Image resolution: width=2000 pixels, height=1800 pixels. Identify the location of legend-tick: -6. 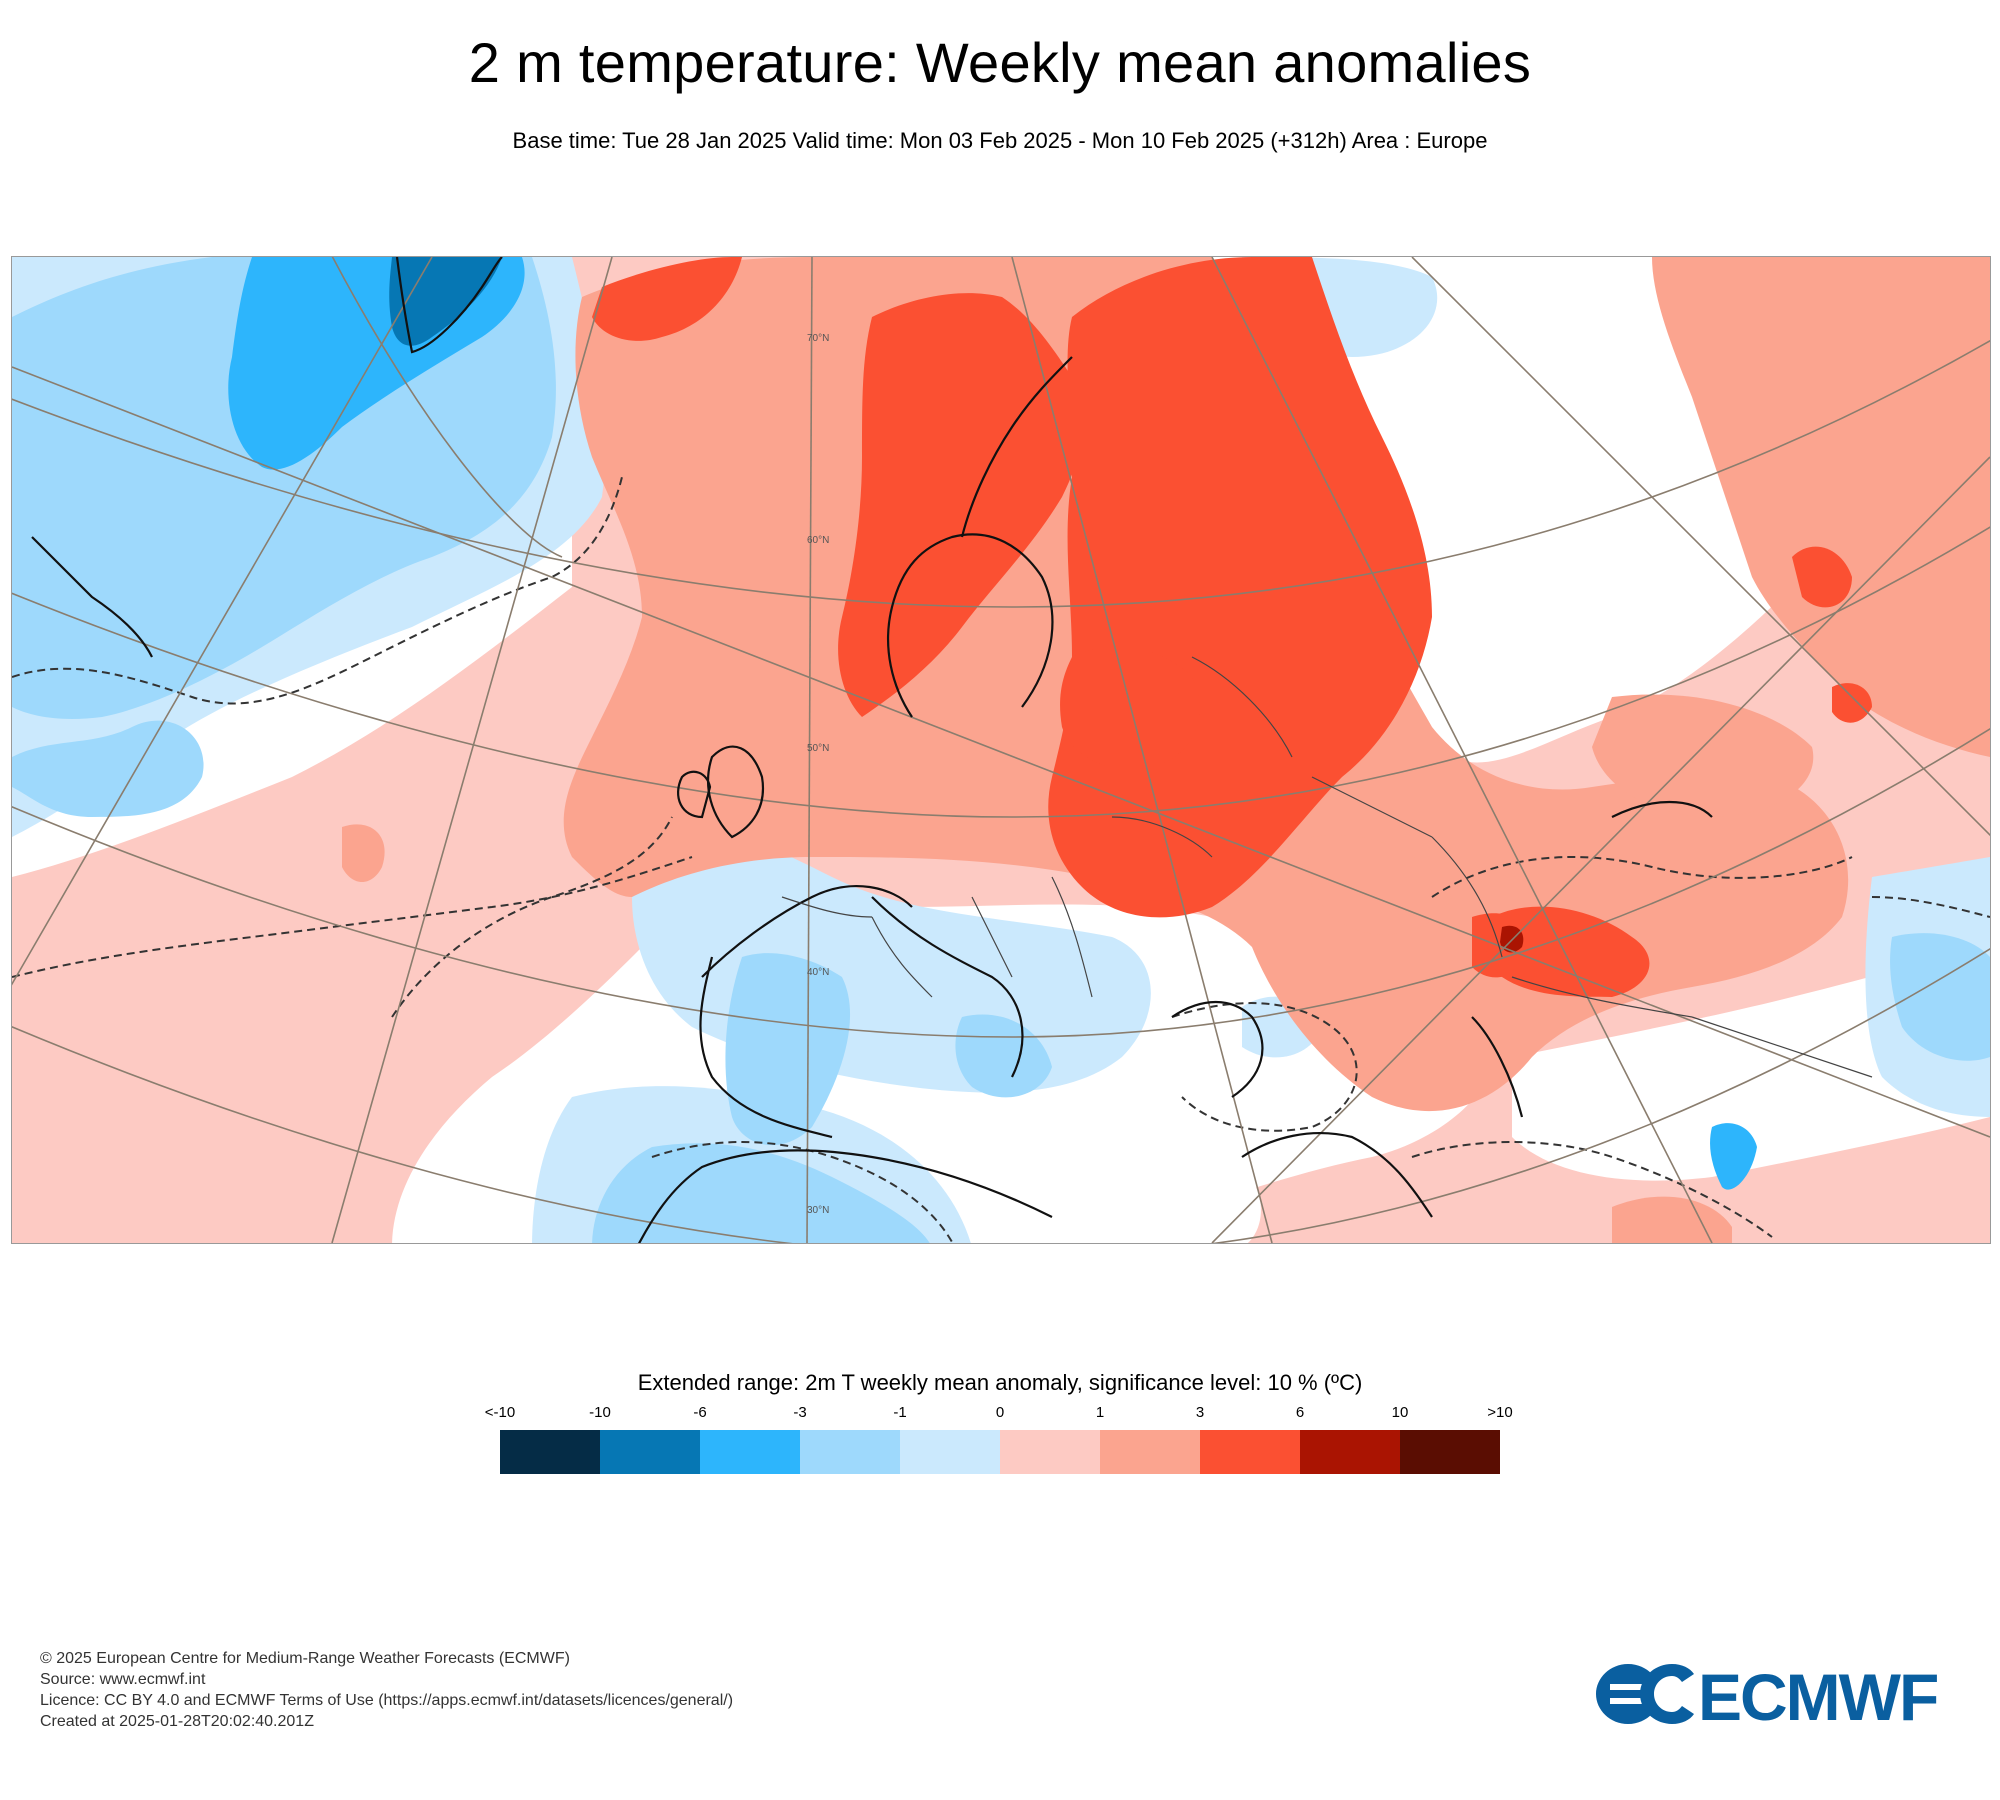
(700, 1412).